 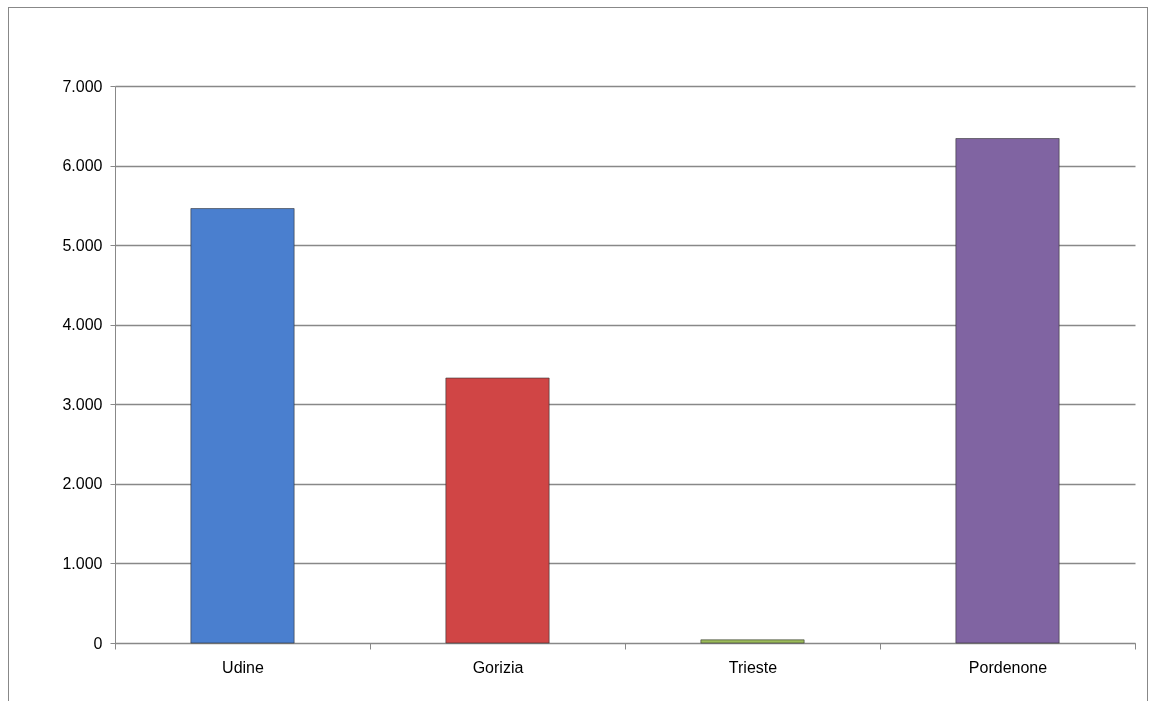 I want to click on y-tick-label: 1.000, so click(x=82, y=563).